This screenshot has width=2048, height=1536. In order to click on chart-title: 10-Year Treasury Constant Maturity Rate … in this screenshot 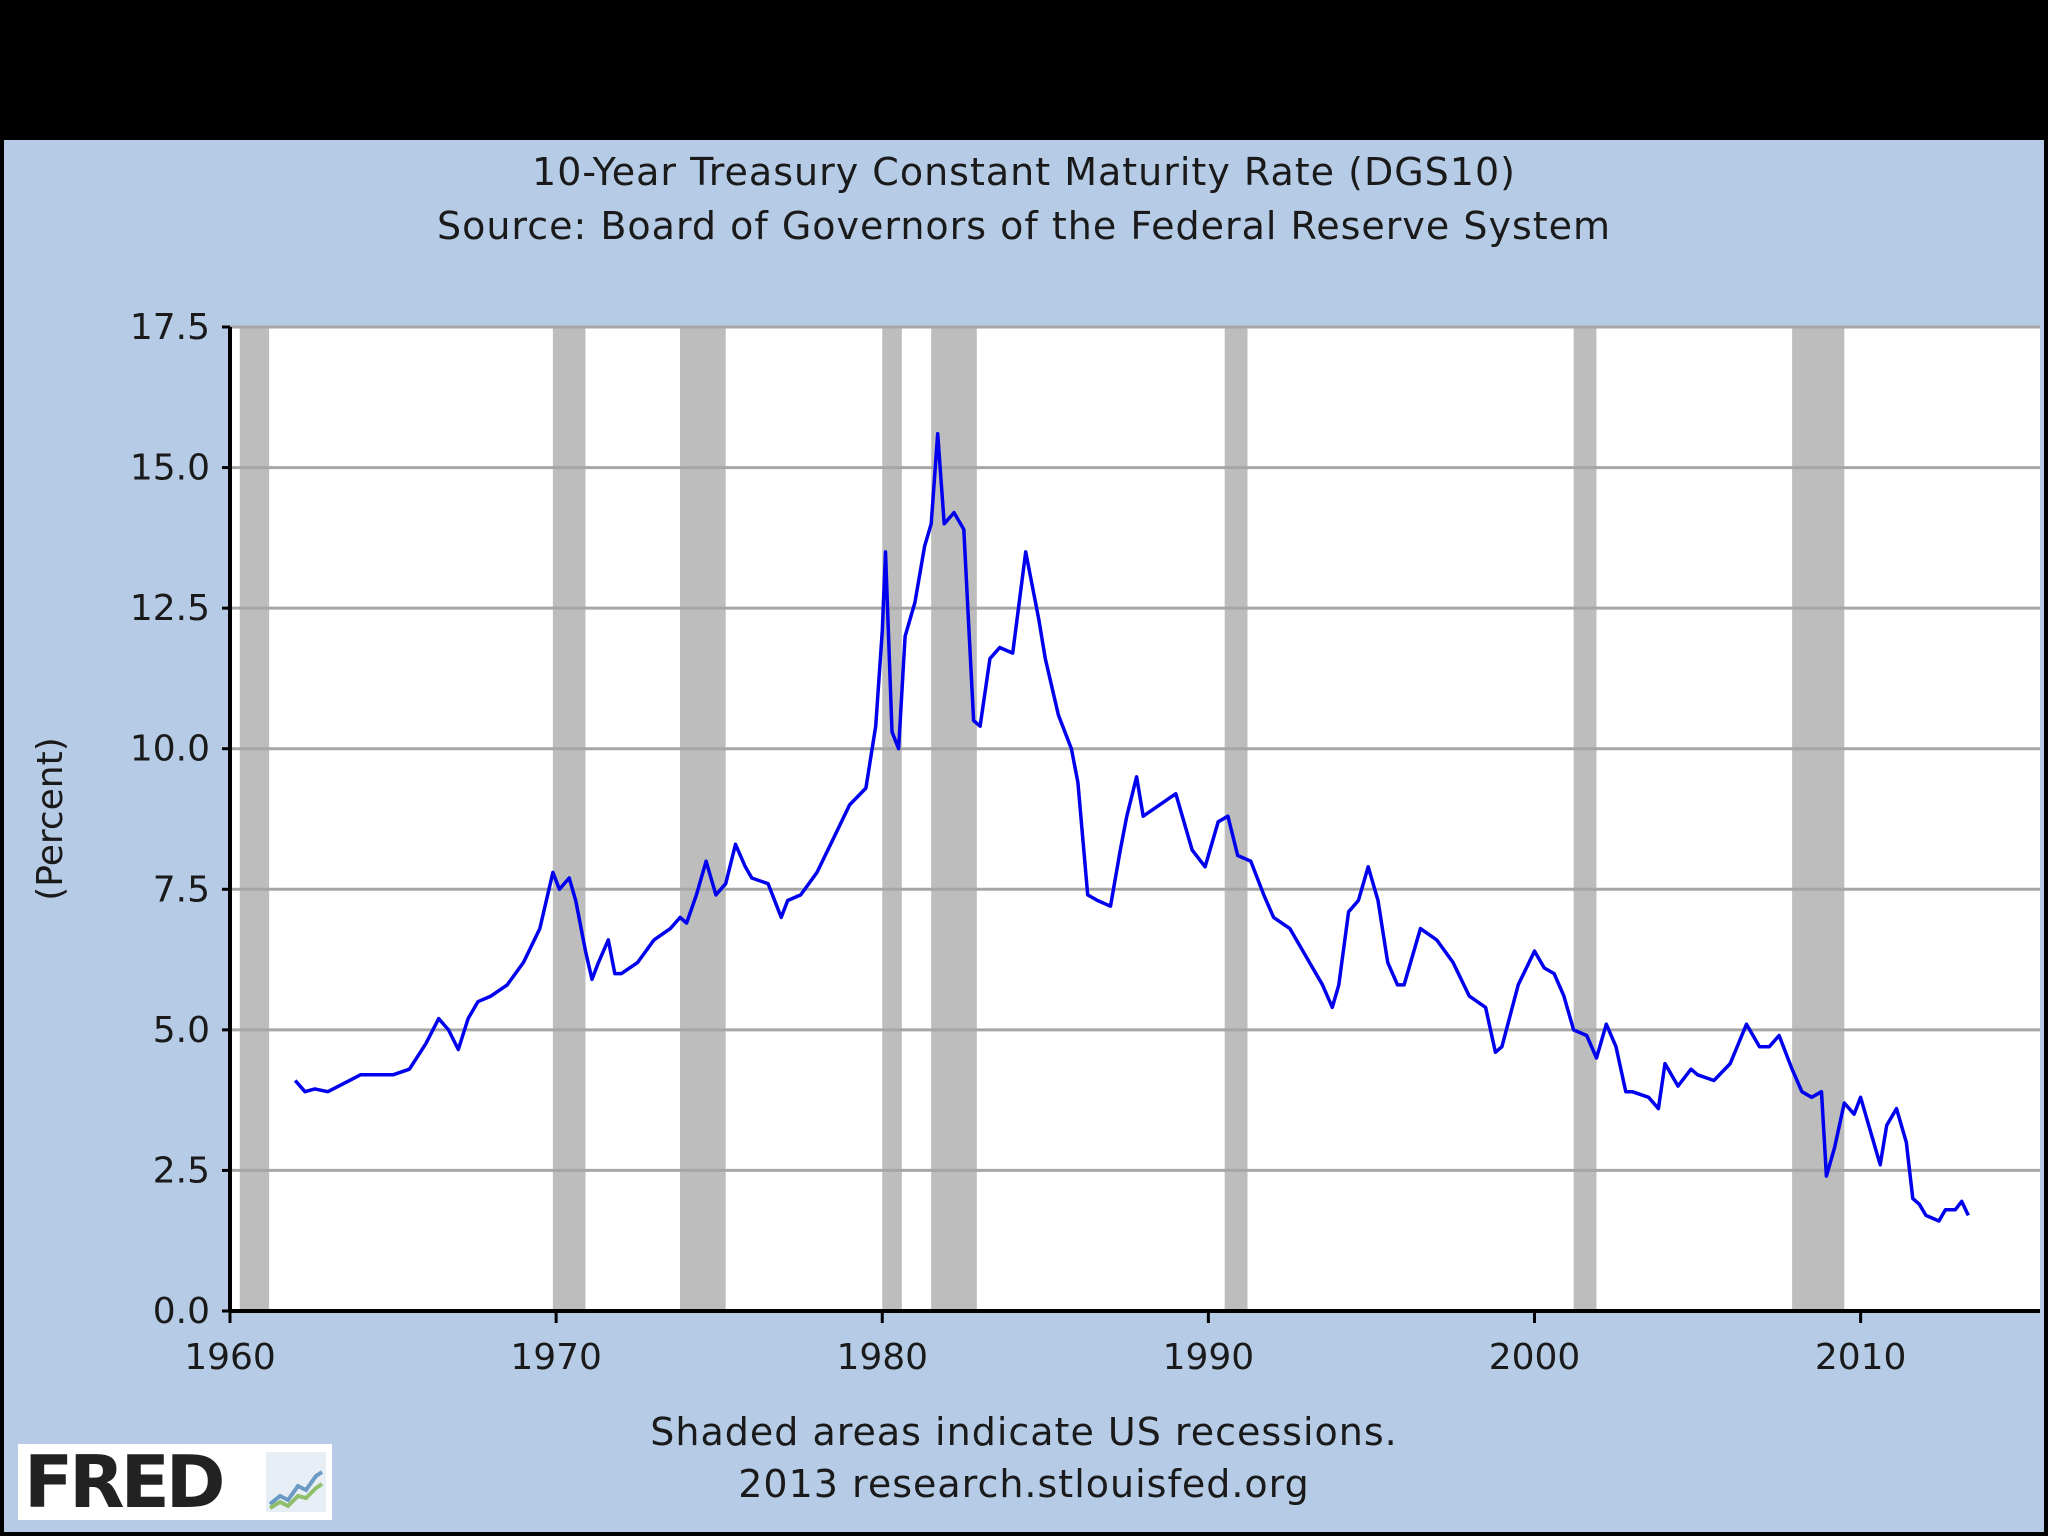, I will do `click(1024, 172)`.